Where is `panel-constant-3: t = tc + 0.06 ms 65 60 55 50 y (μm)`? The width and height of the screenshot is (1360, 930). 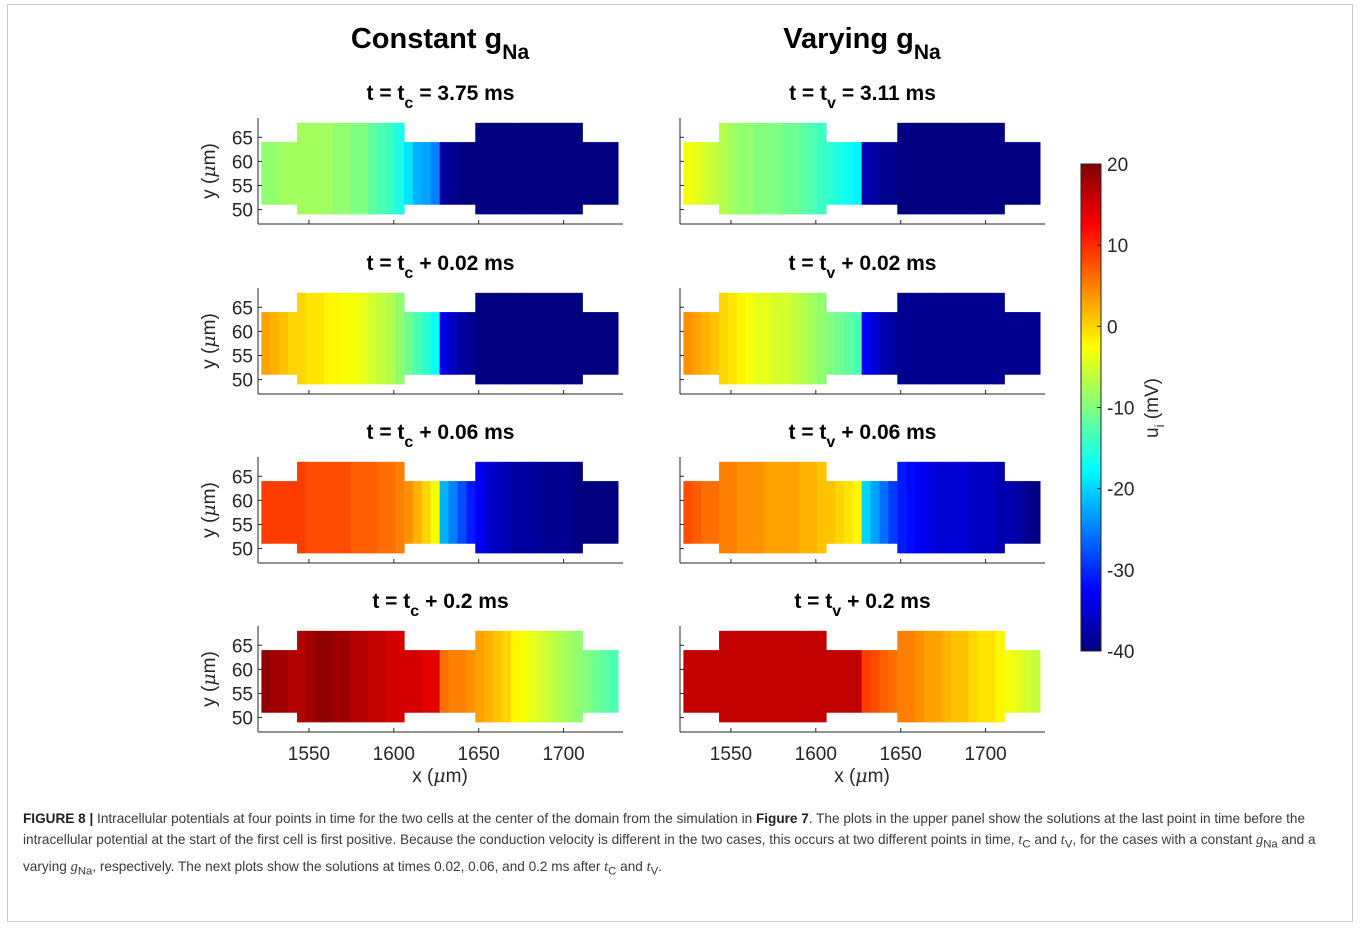 panel-constant-3: t = tc + 0.06 ms 65 60 55 50 y (μm) is located at coordinates (410, 492).